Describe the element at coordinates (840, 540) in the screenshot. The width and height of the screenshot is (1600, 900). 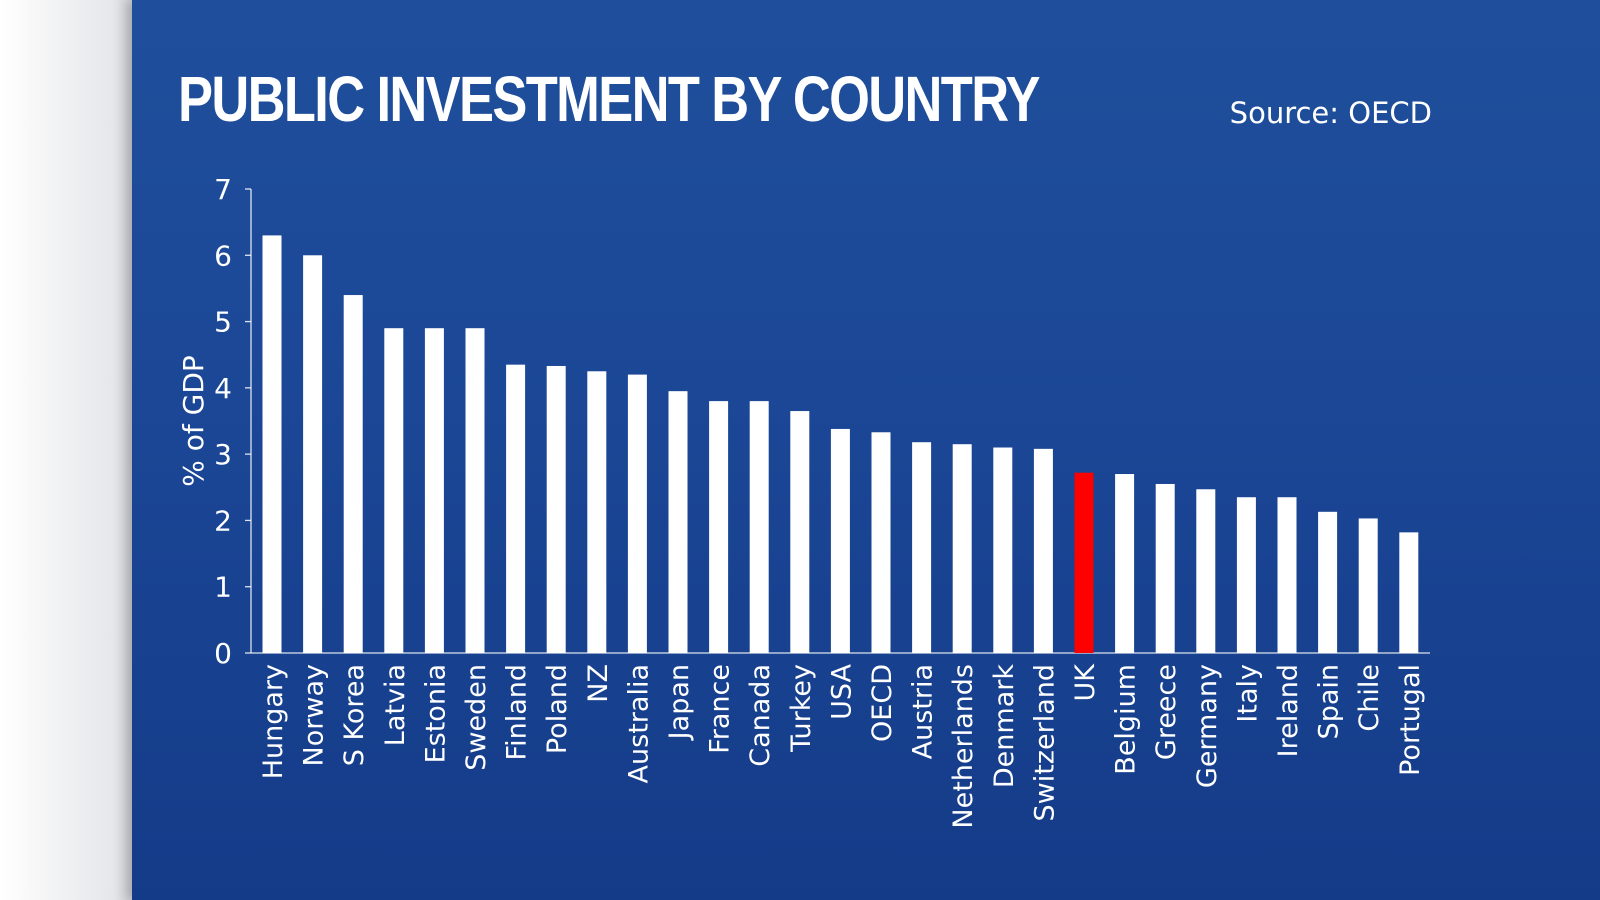
I see `bar-usa` at that location.